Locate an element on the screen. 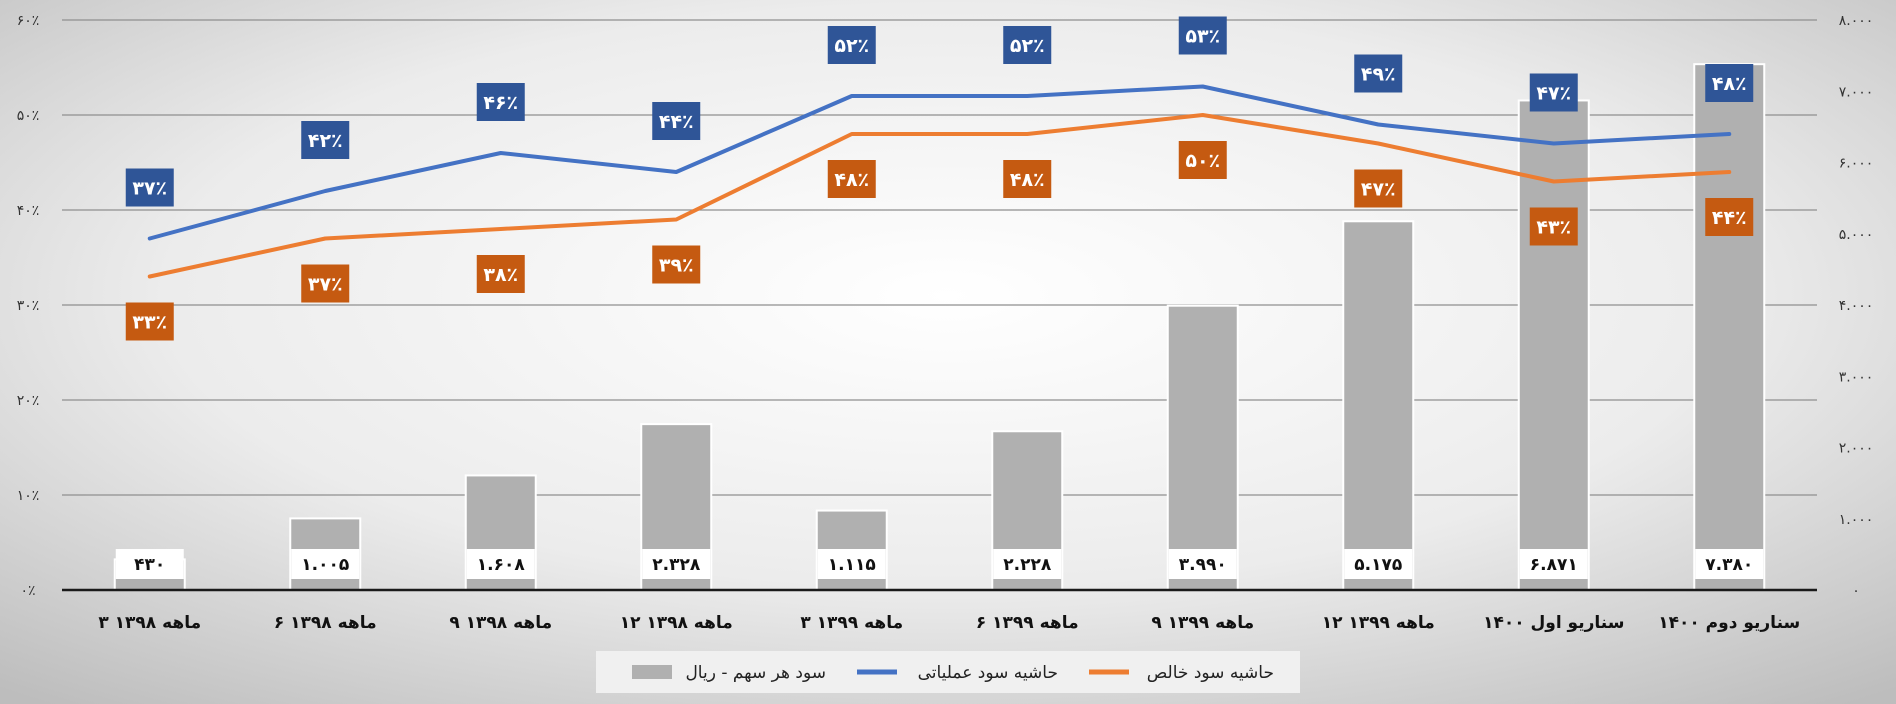 This screenshot has width=1896, height=704. y-left-tick-label: ۵۰٪ is located at coordinates (28, 116).